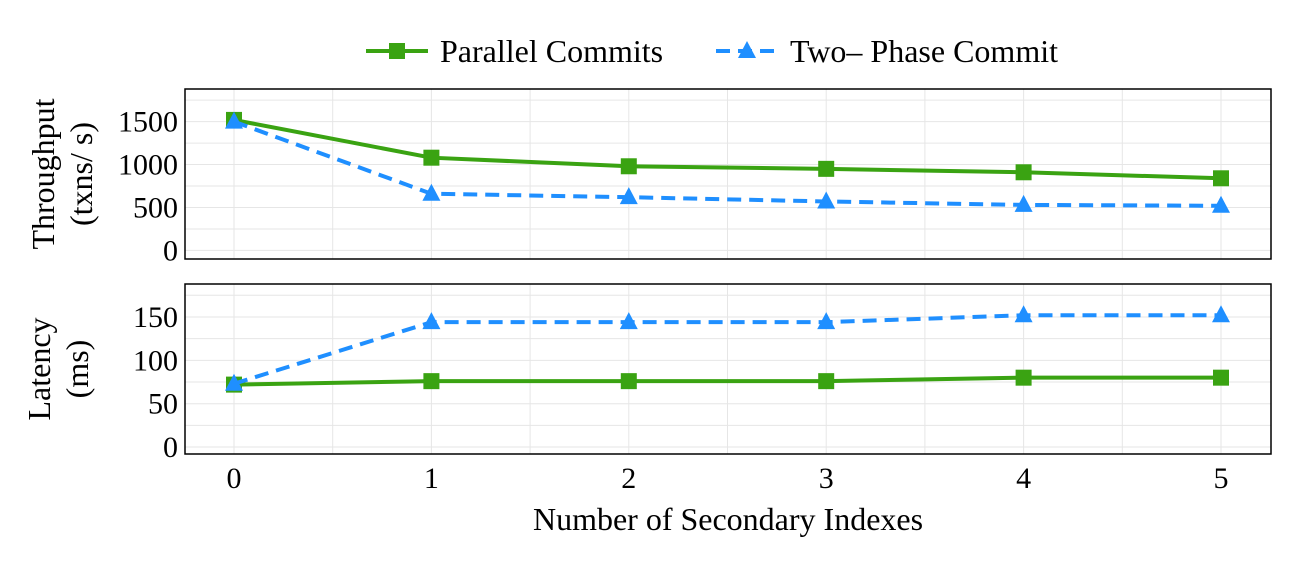 This screenshot has width=1302, height=564. I want to click on latency-ylabel-line1: Latency, so click(39, 368).